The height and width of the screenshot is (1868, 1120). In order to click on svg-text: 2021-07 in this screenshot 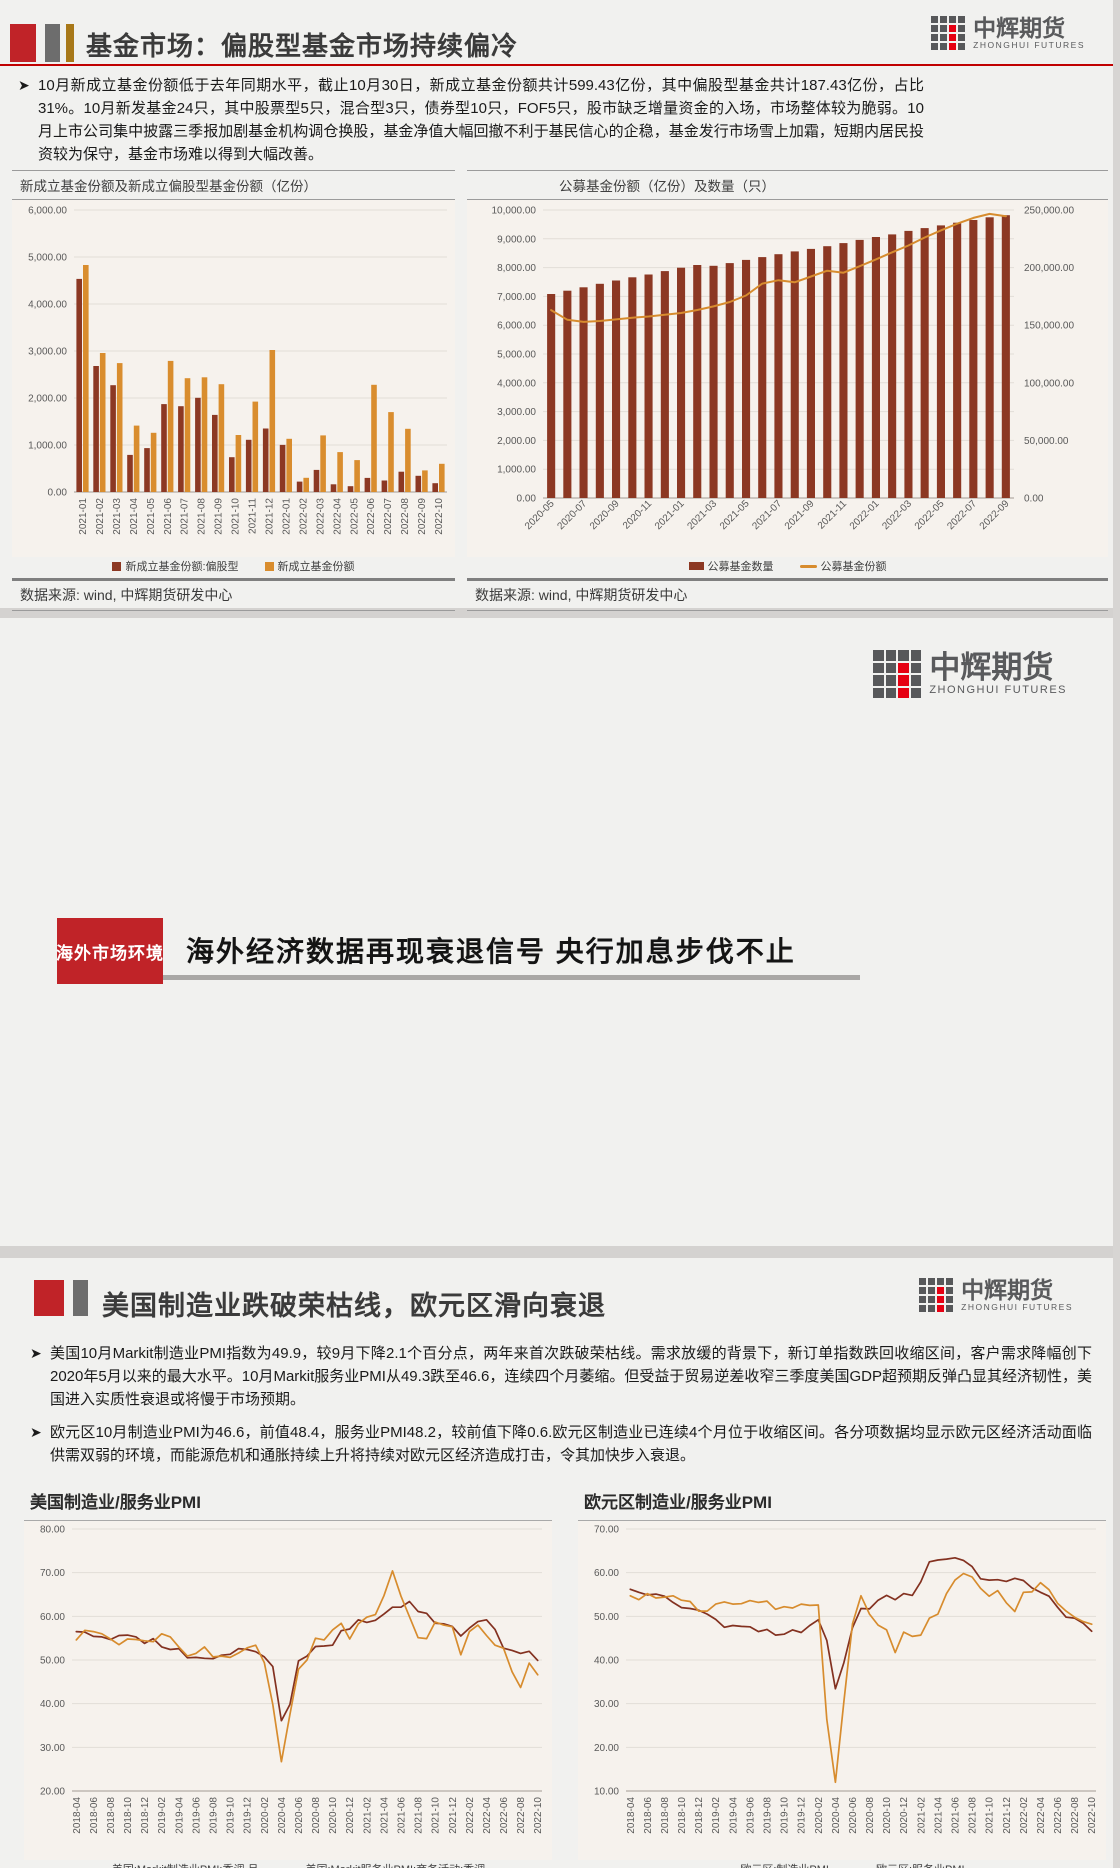, I will do `click(185, 516)`.